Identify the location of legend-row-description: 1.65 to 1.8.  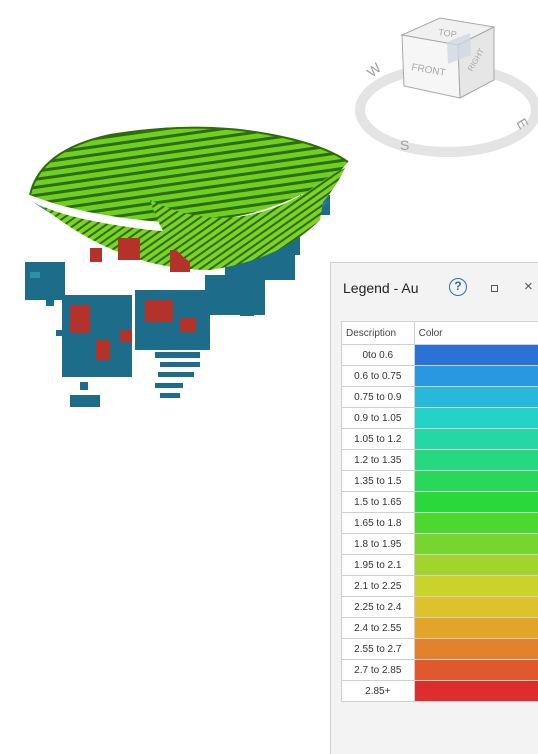
(378, 523).